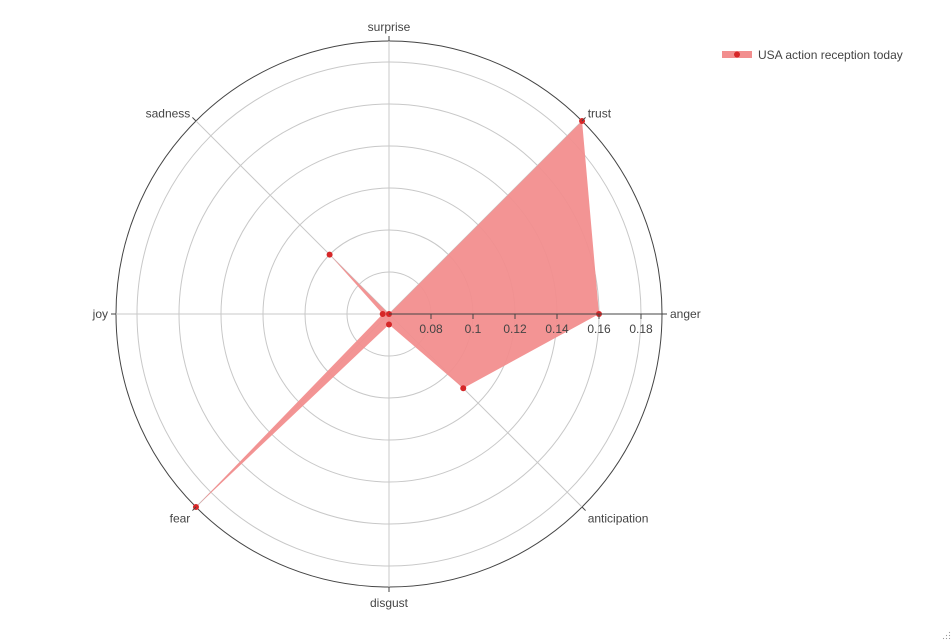  I want to click on category-label-trust: trust, so click(600, 113).